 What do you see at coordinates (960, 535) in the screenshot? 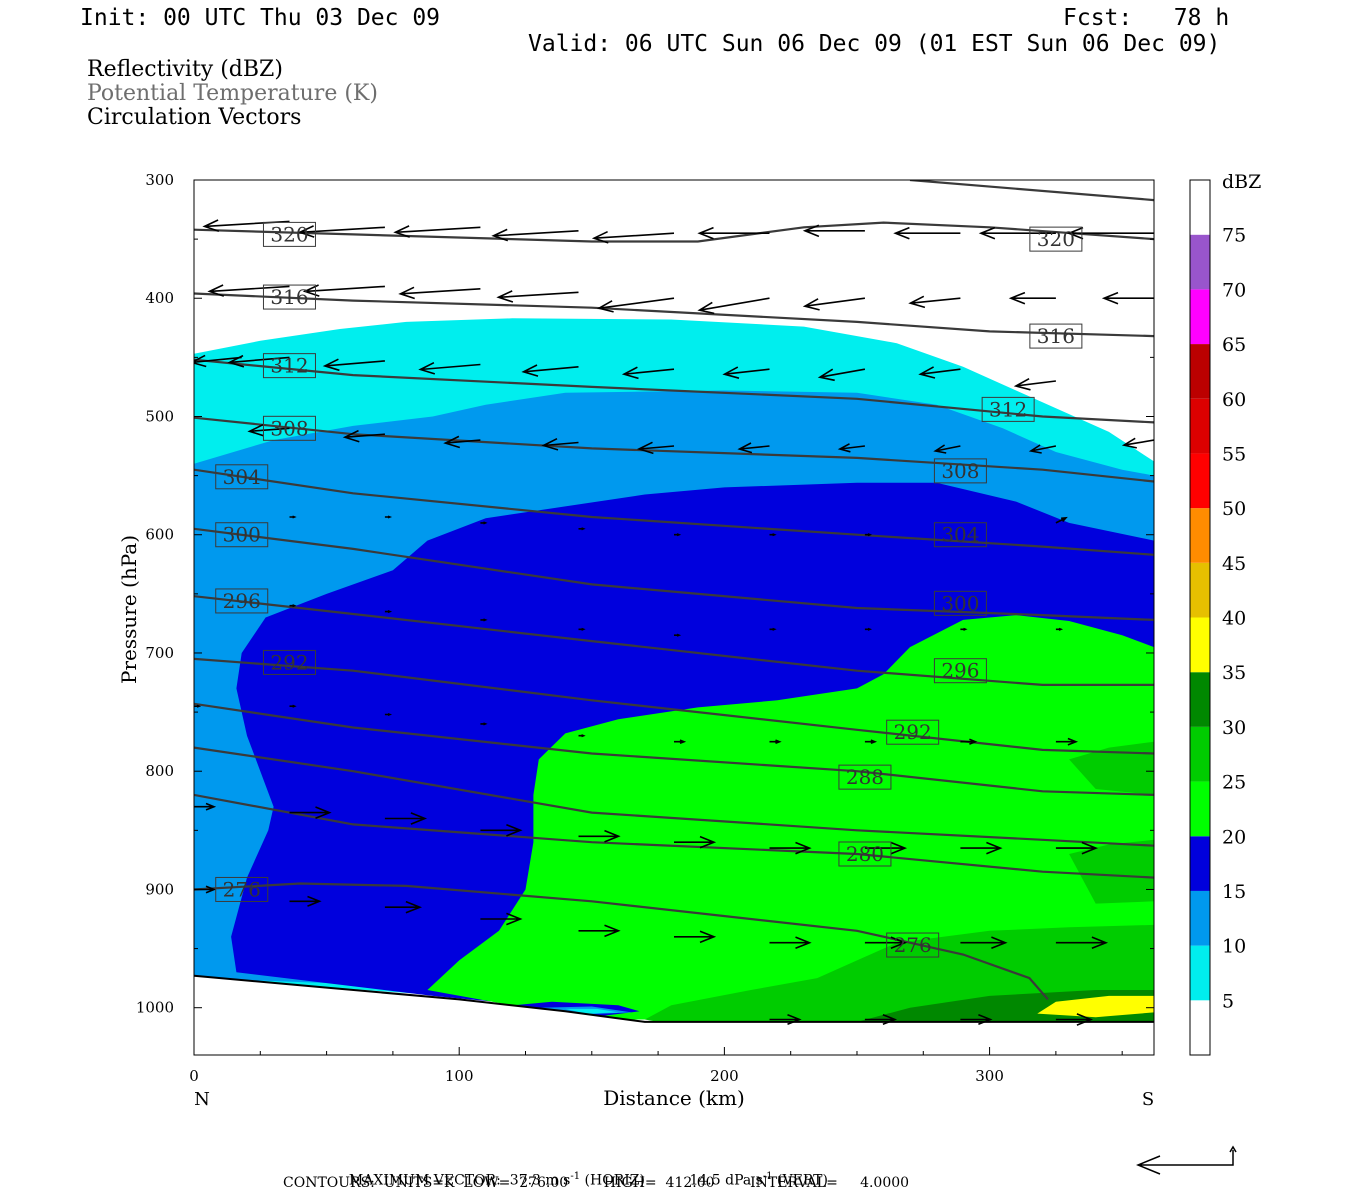
I see `theta-label-text: 304` at bounding box center [960, 535].